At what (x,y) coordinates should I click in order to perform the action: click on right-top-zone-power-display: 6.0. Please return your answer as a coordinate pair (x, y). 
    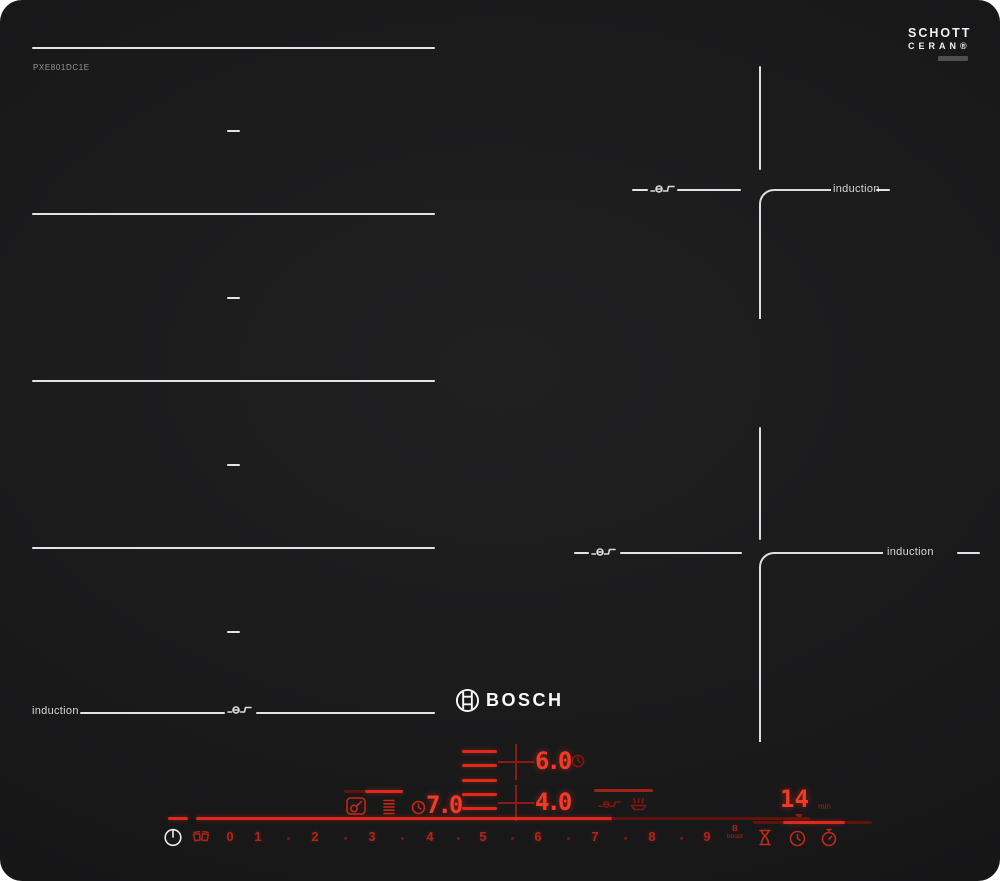
    Looking at the image, I should click on (553, 761).